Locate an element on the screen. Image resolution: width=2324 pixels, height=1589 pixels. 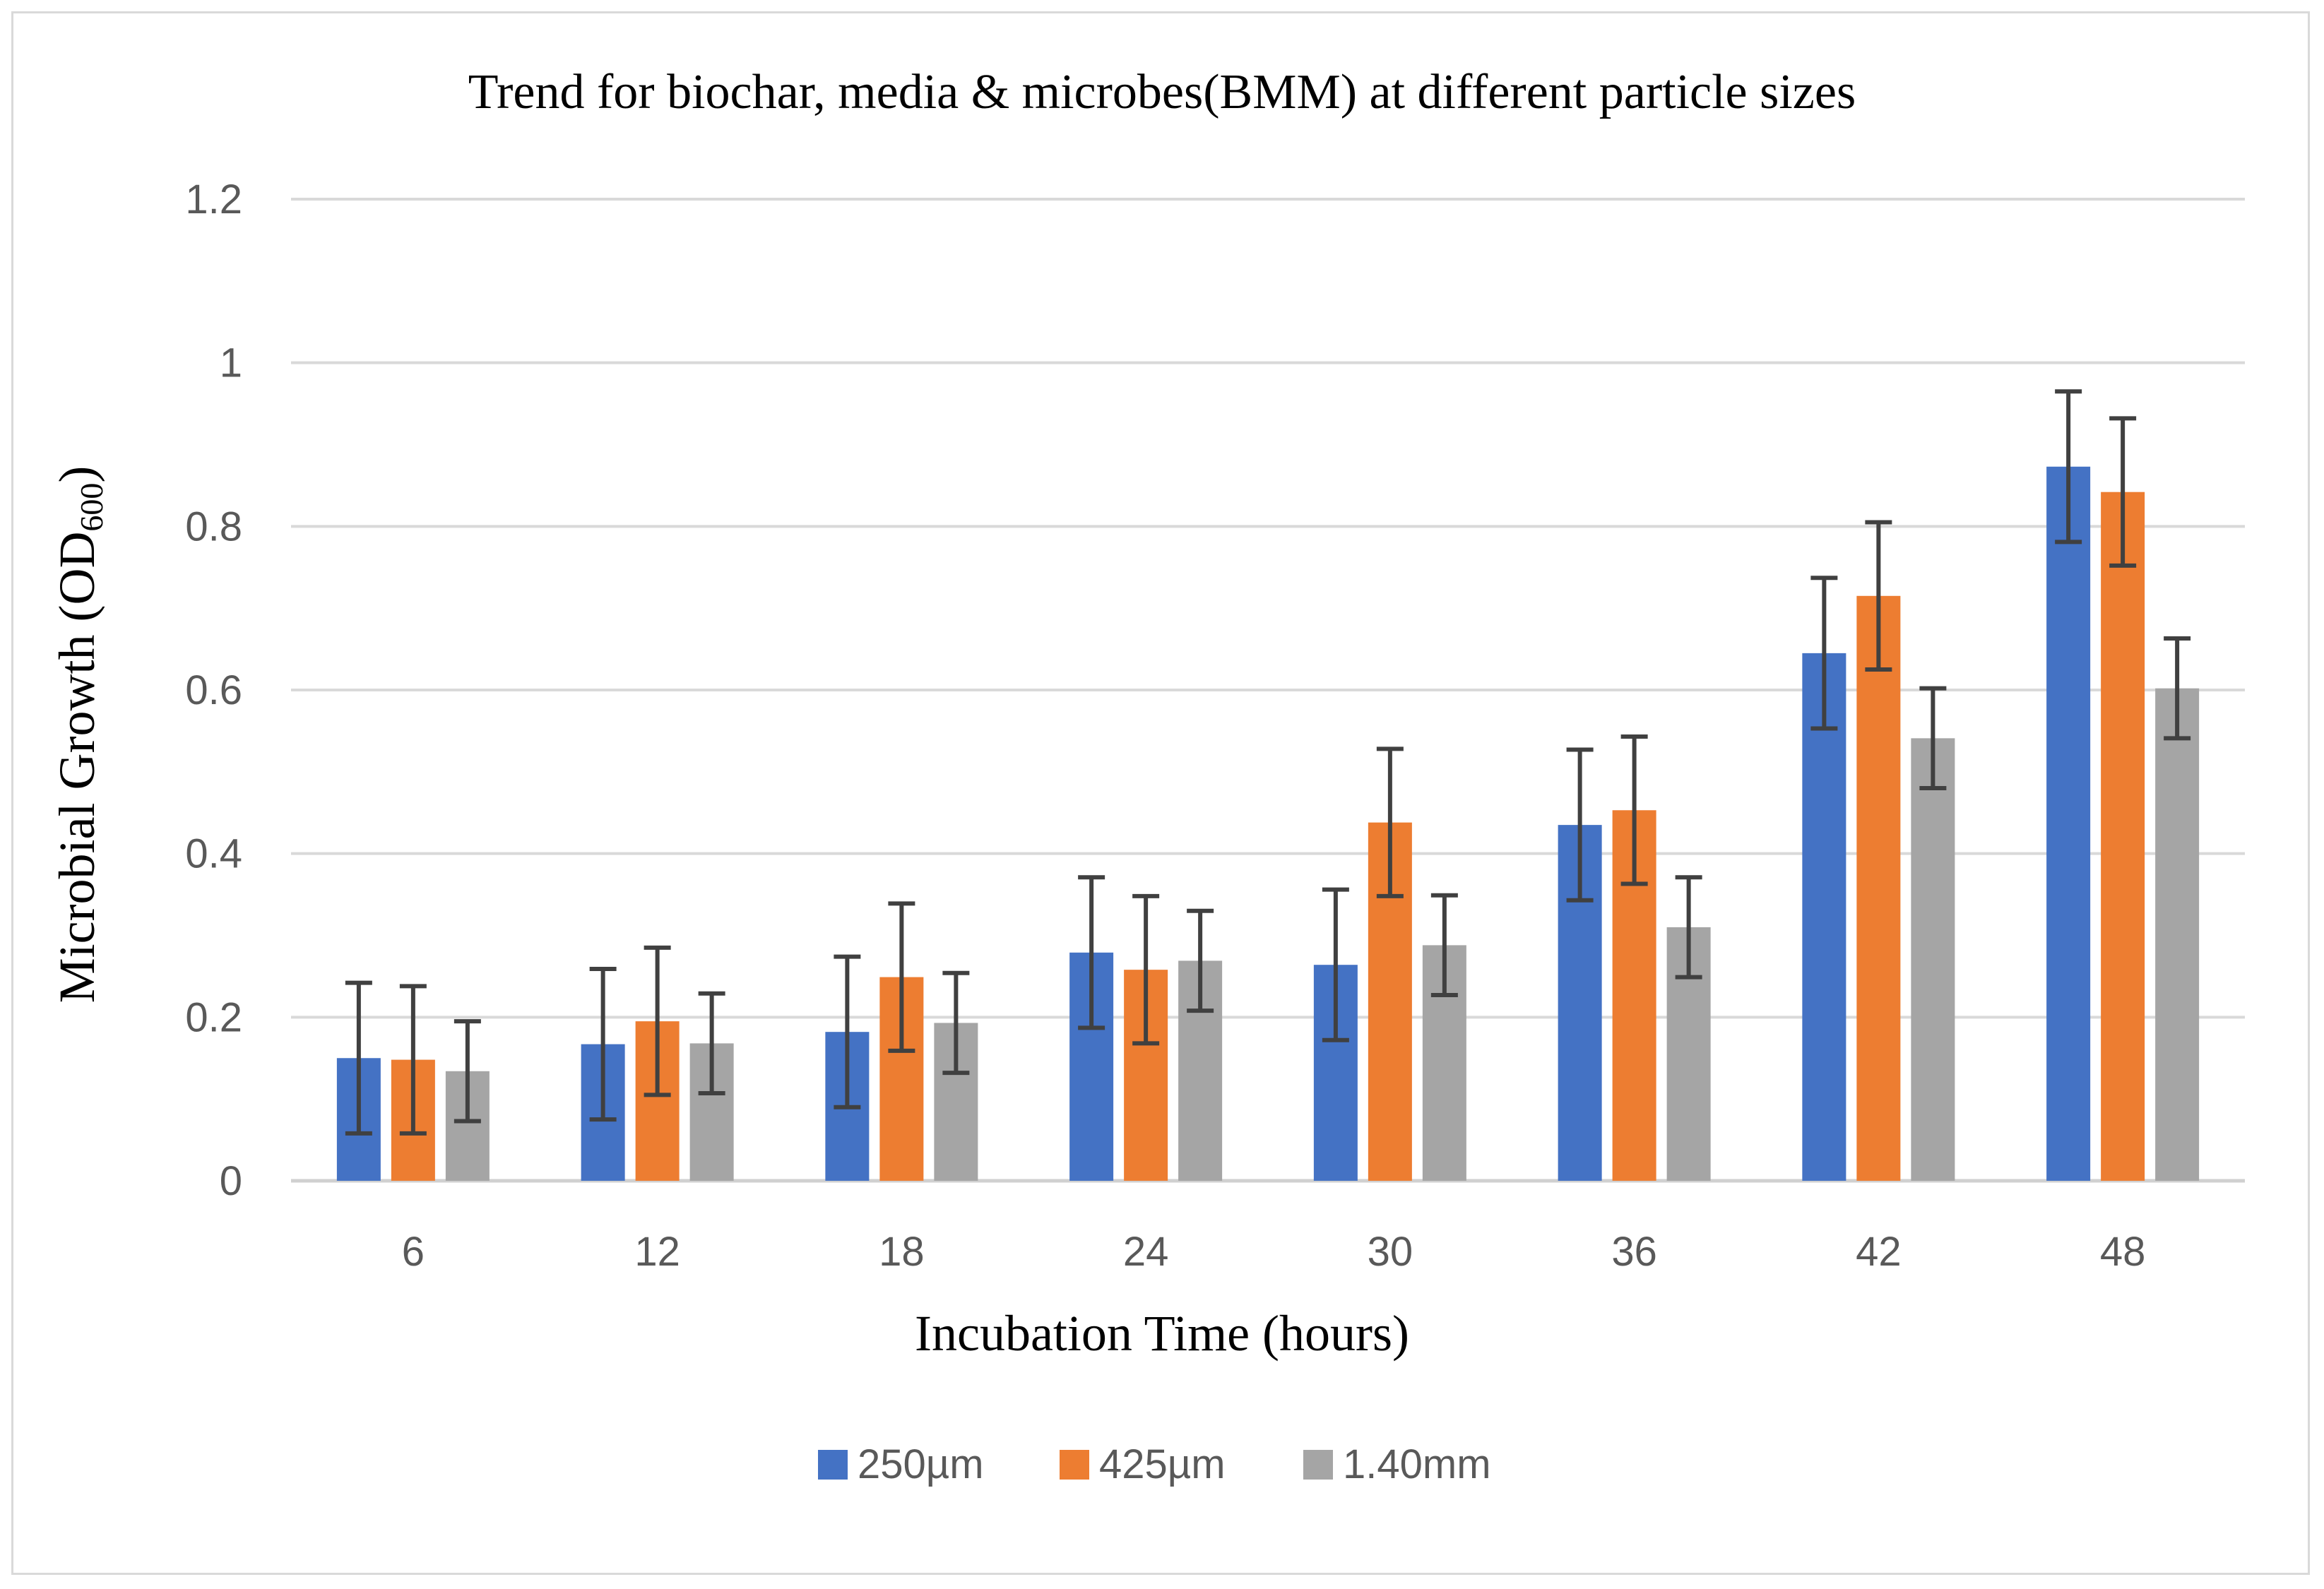
y-axis-label: Microbial Growth (OD600) is located at coordinates (79, 735).